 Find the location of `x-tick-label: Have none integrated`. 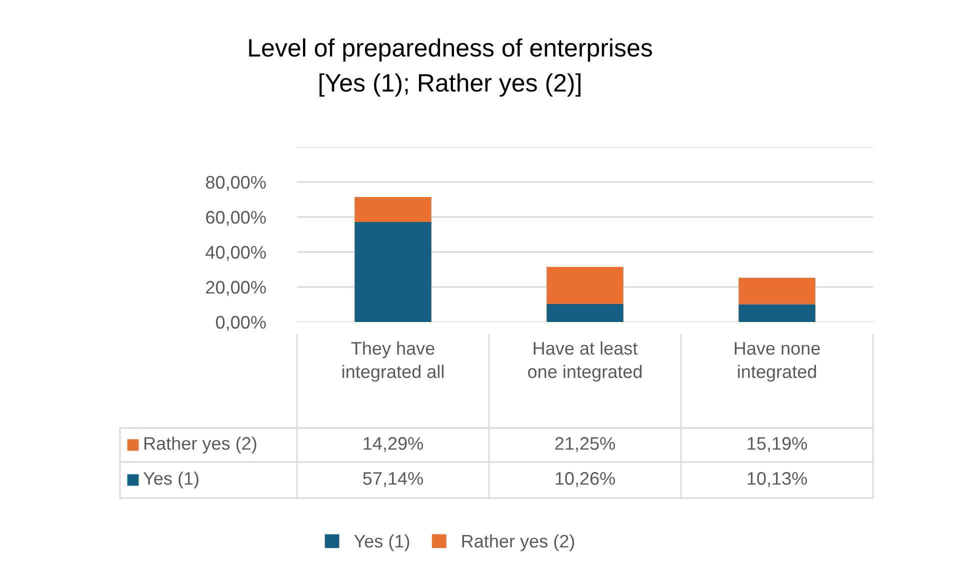

x-tick-label: Have none integrated is located at coordinates (777, 362).